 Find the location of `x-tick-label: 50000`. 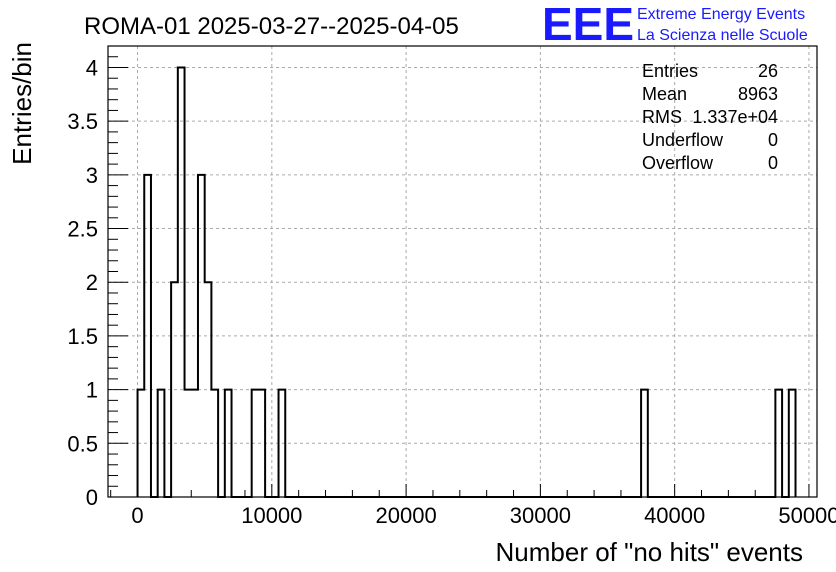

x-tick-label: 50000 is located at coordinates (807, 515).